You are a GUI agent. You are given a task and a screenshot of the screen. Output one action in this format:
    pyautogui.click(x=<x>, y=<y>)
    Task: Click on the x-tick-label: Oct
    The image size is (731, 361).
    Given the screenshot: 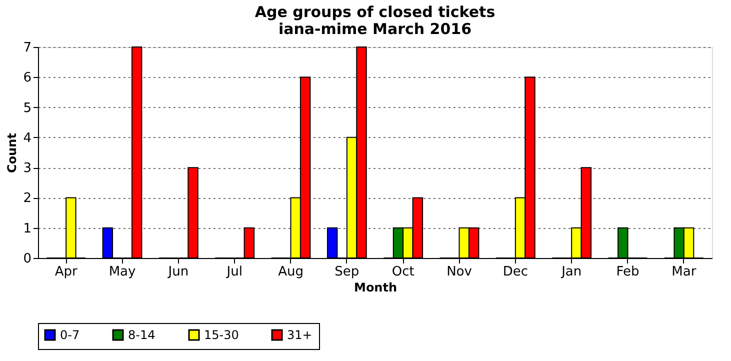 What is the action you would take?
    pyautogui.click(x=403, y=272)
    